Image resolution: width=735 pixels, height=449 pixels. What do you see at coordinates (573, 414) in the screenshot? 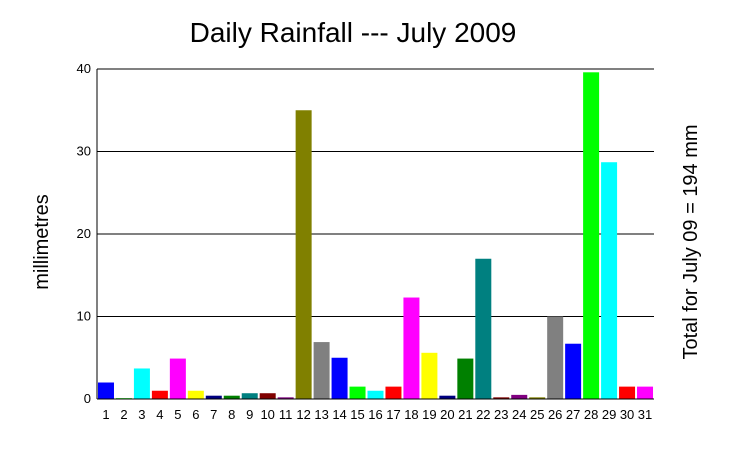
I see `x-tick-label: 27` at bounding box center [573, 414].